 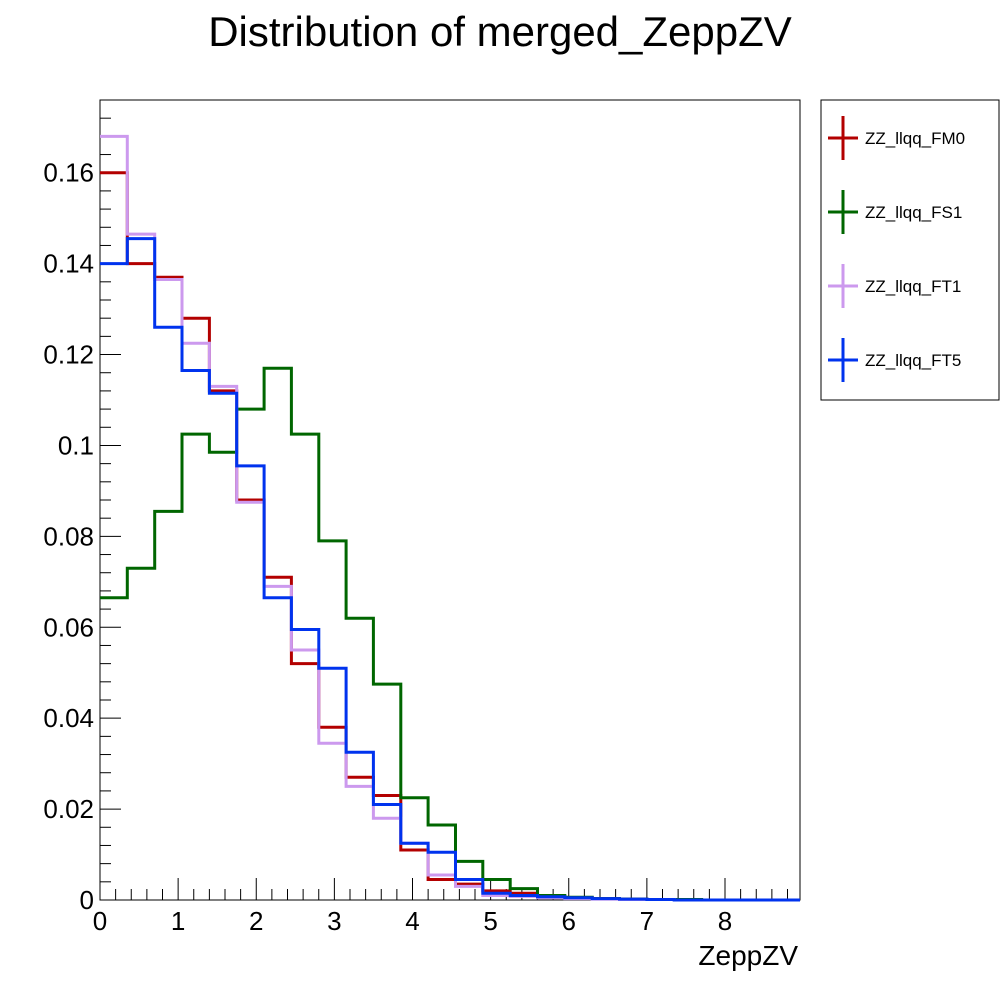 I want to click on y-tick-label: 0.04, so click(x=68, y=718).